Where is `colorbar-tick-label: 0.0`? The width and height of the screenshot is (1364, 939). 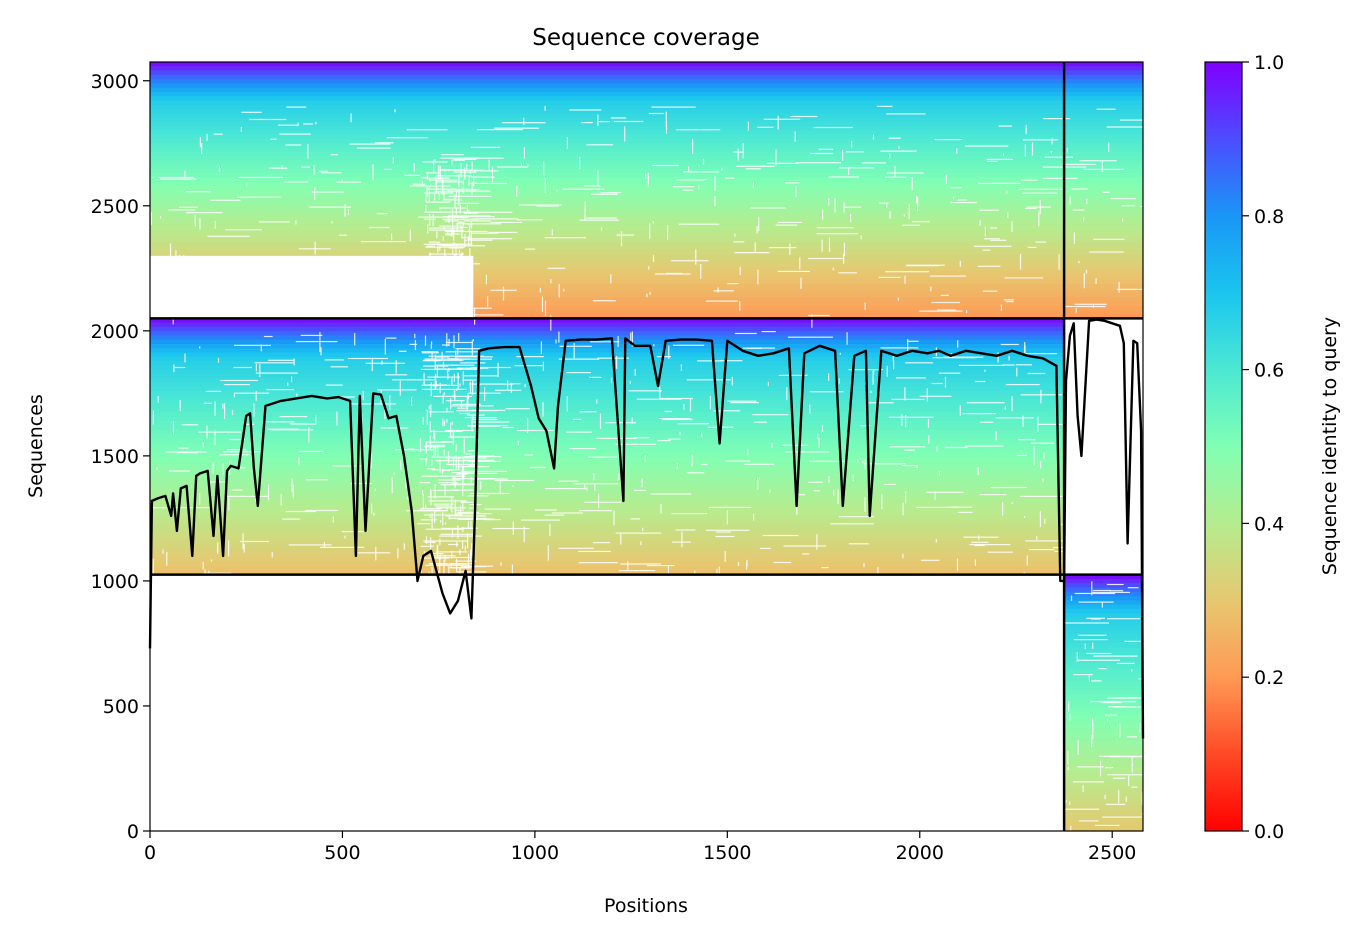 colorbar-tick-label: 0.0 is located at coordinates (1269, 832).